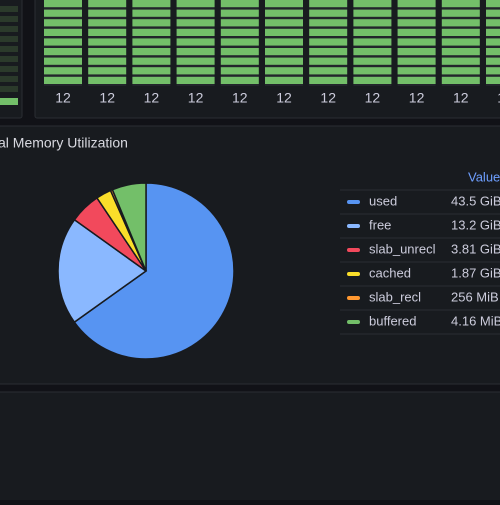 The width and height of the screenshot is (500, 505). Describe the element at coordinates (475, 224) in the screenshot. I see `legend-value: 13.2 GiB` at that location.